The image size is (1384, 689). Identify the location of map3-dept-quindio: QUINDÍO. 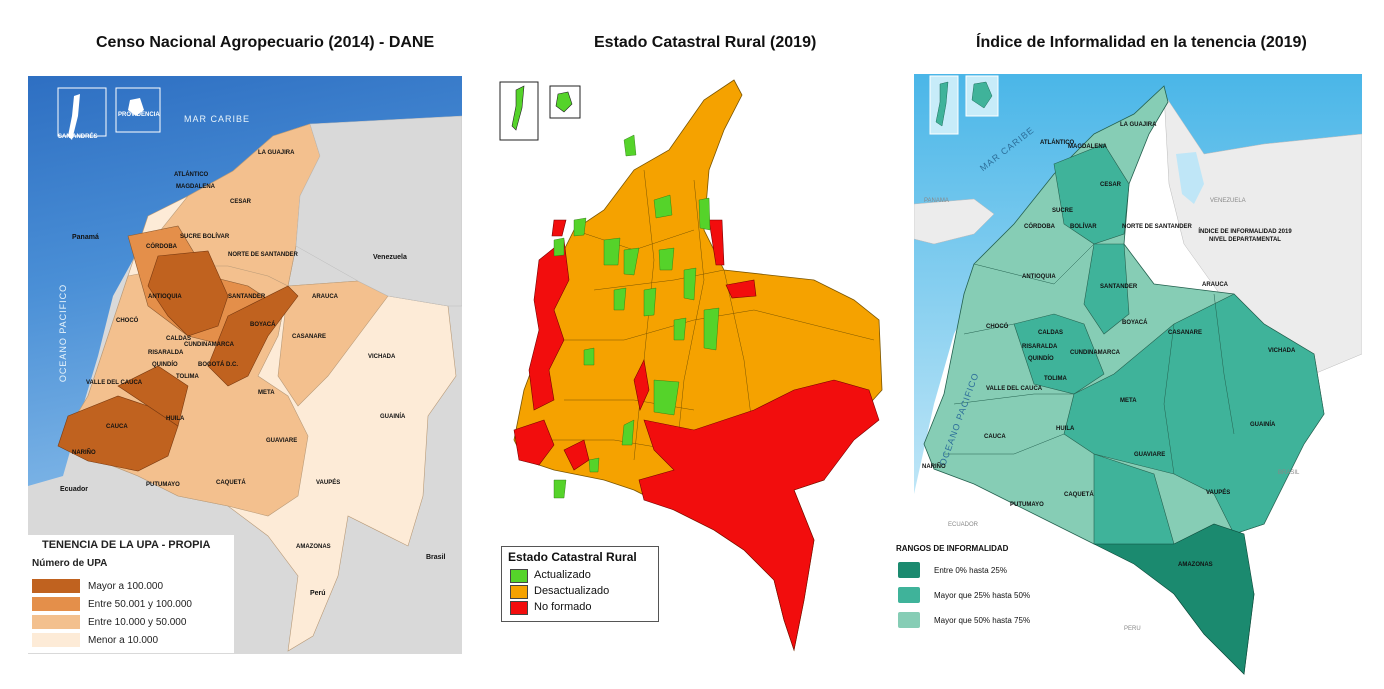
(1041, 359).